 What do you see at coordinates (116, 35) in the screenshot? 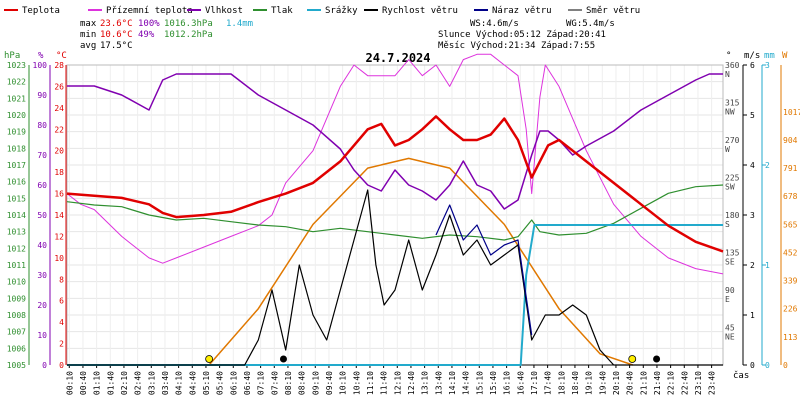
I see `stats-min-temp: 10.6°C` at bounding box center [116, 35].